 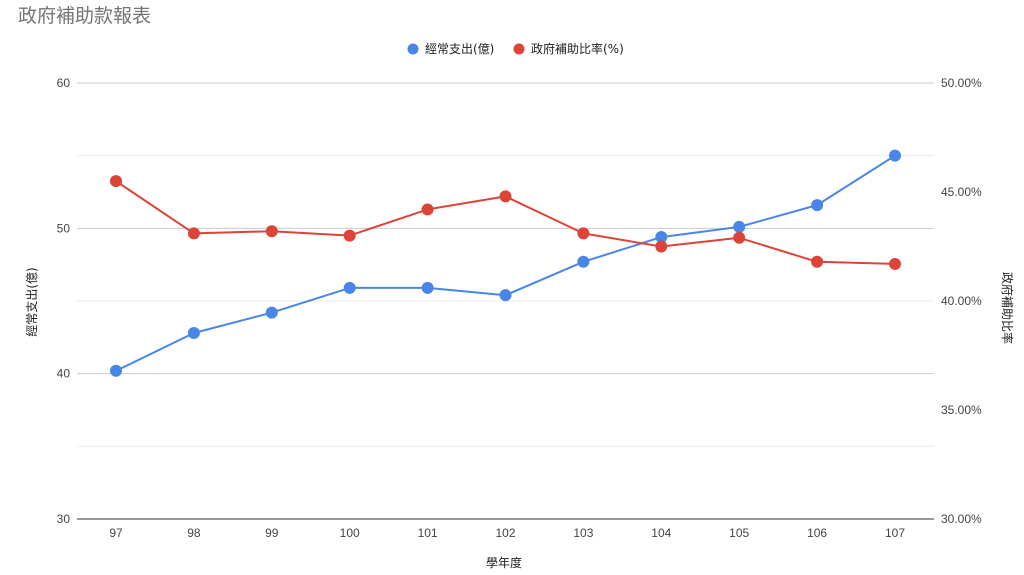 What do you see at coordinates (505, 222) in the screenshot?
I see `series-subsidy-ratio` at bounding box center [505, 222].